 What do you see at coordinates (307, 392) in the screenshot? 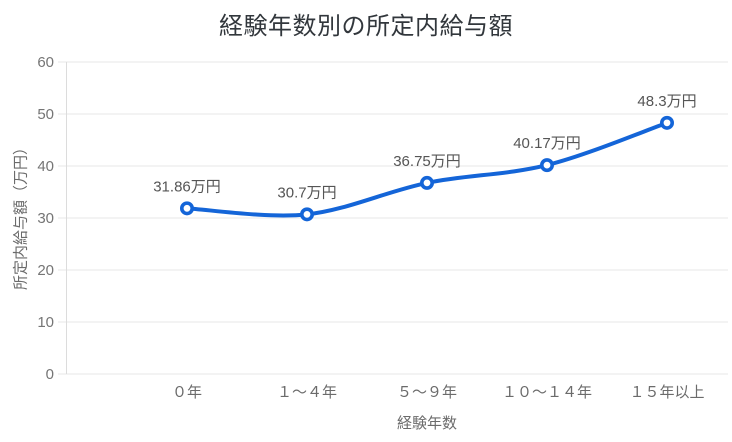
I see `x-category-label: １〜４年` at bounding box center [307, 392].